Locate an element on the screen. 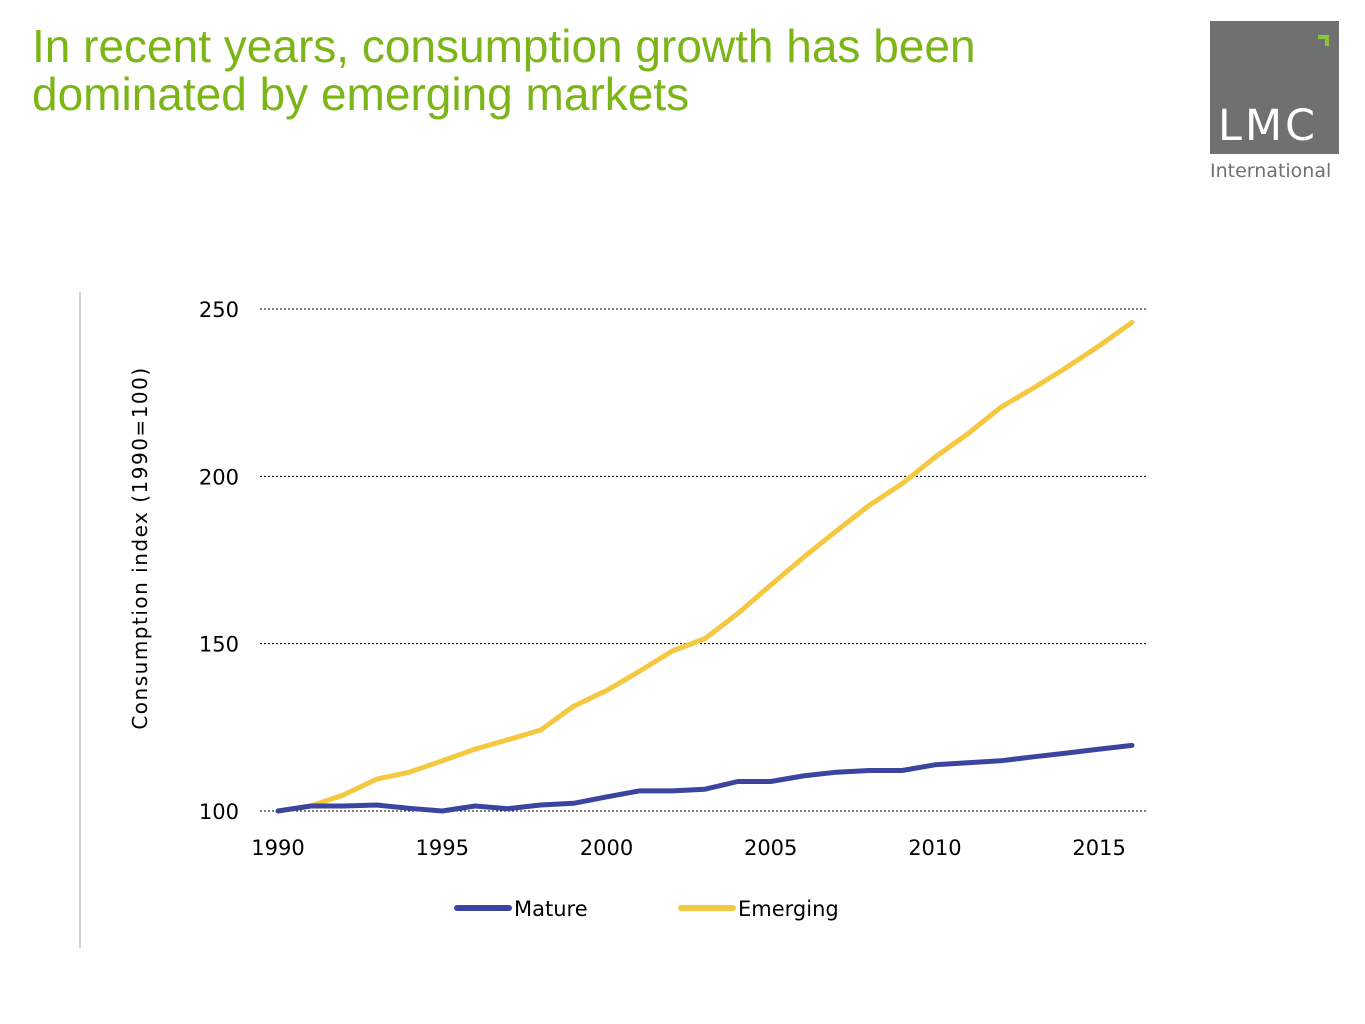 The height and width of the screenshot is (1024, 1365). x-tick-label: 2015 is located at coordinates (1098, 848).